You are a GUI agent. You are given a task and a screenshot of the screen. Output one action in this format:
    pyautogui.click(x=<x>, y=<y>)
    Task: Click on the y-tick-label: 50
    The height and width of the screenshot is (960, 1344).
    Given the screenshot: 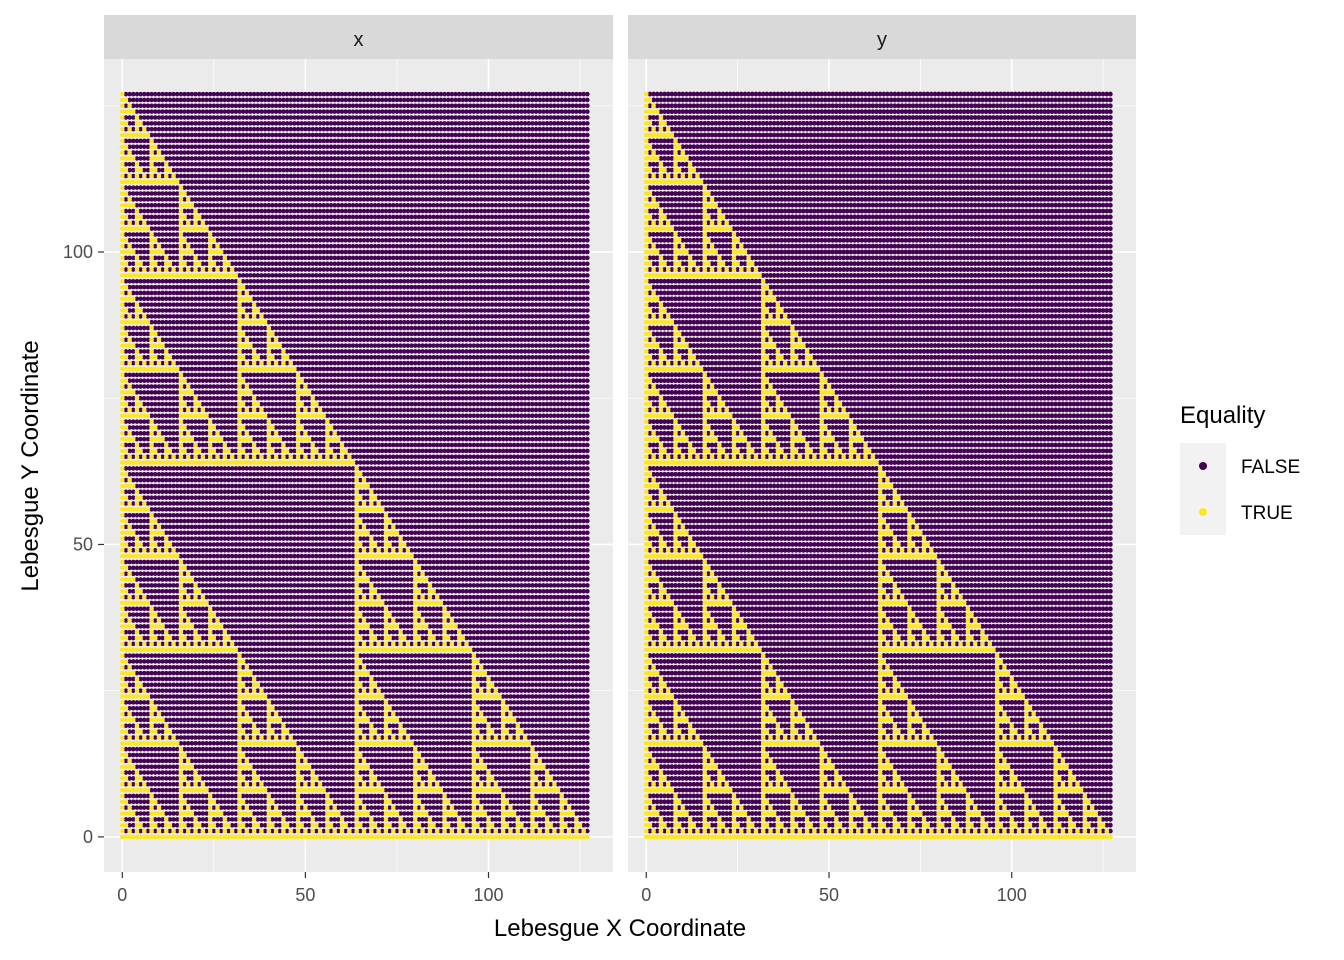 What is the action you would take?
    pyautogui.click(x=83, y=544)
    